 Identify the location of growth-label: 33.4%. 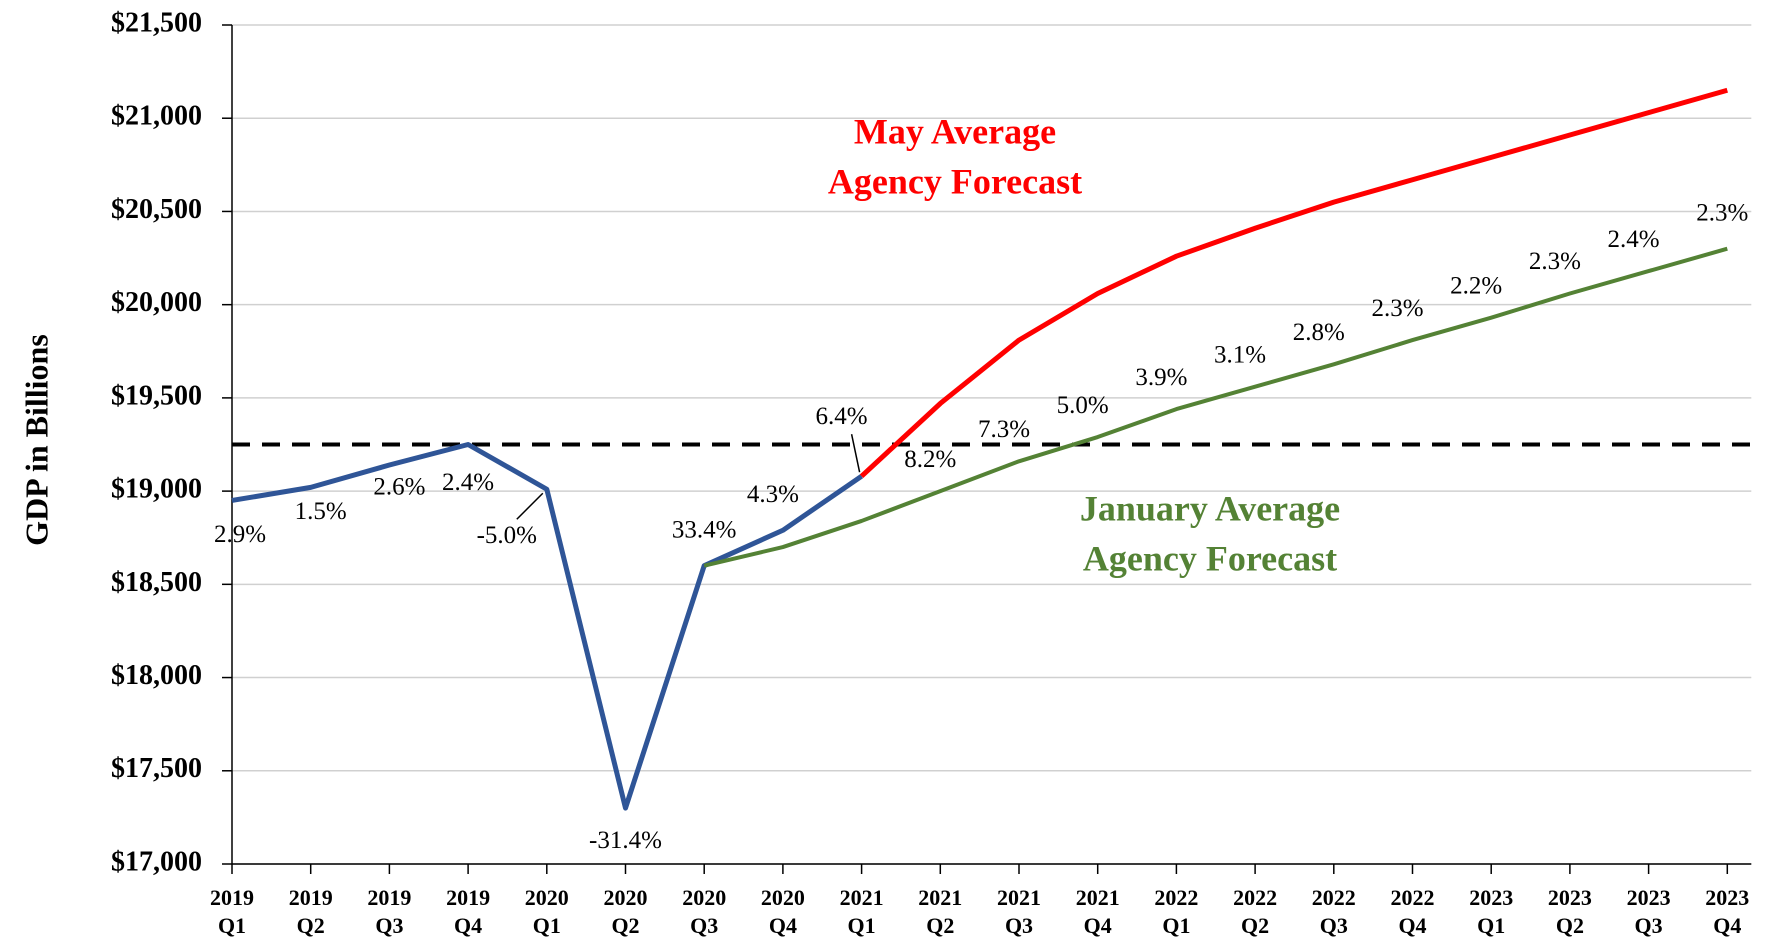
(704, 529).